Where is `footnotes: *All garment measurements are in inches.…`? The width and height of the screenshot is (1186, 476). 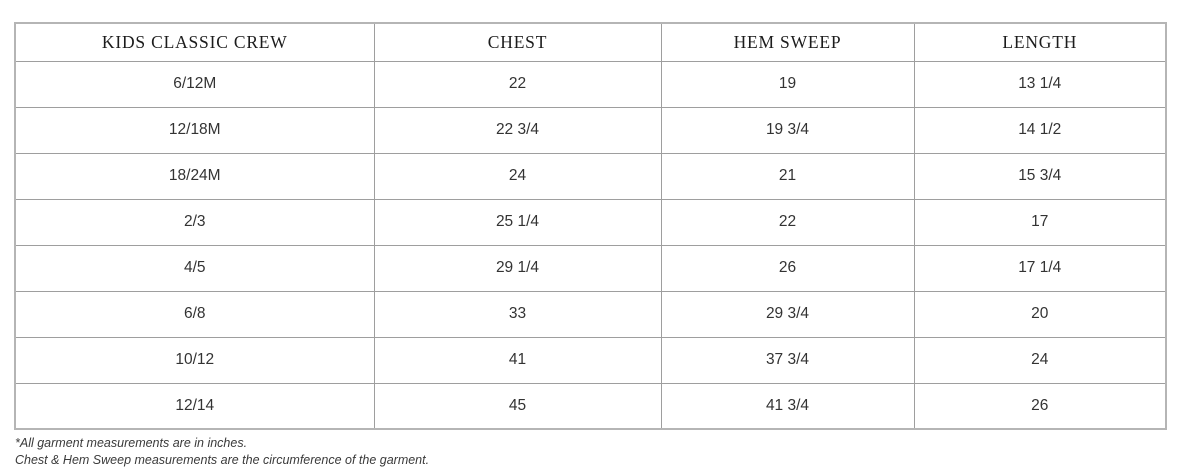
footnotes: *All garment measurements are in inches.… is located at coordinates (600, 452).